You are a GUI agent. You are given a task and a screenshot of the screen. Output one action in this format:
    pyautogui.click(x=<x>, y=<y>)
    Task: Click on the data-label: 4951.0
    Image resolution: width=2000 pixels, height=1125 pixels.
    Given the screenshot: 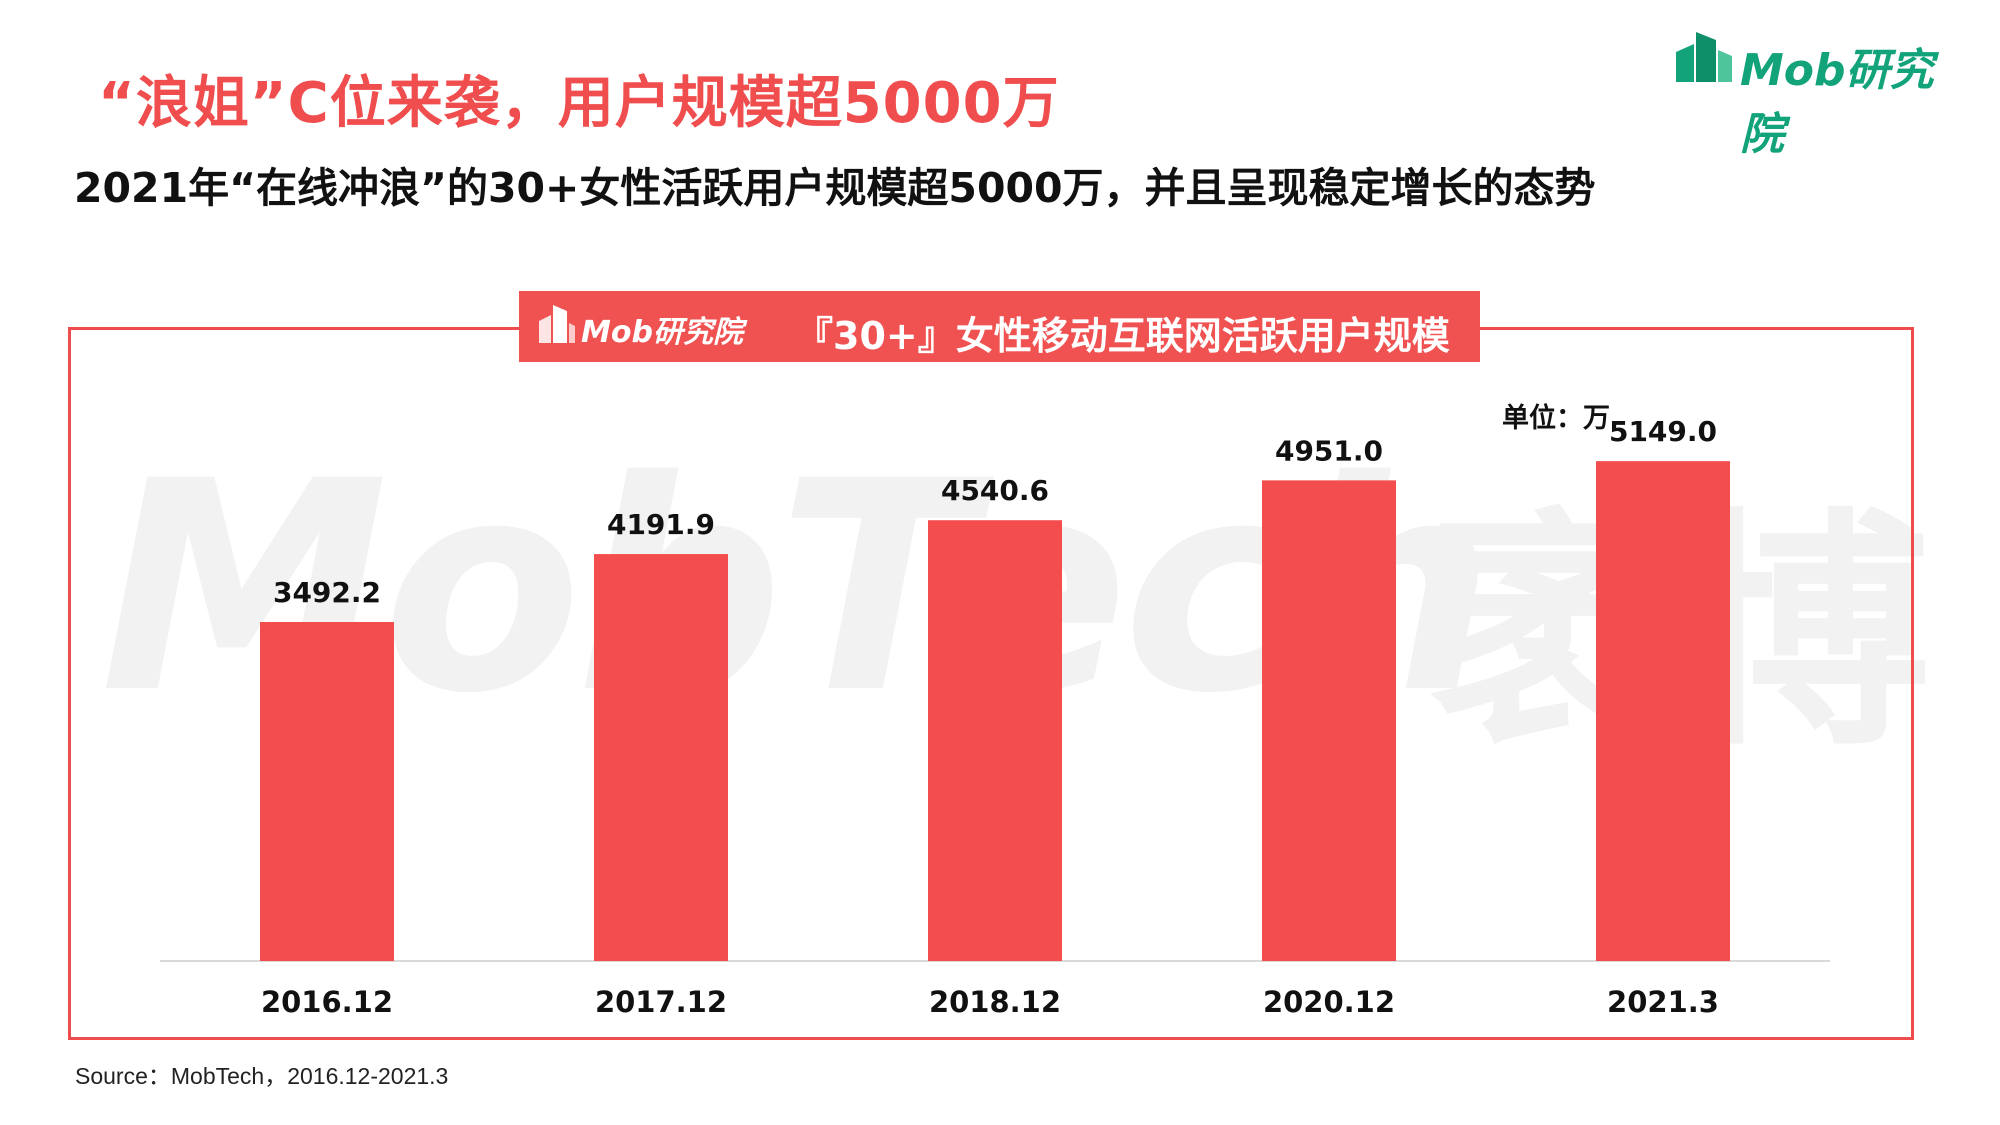 What is the action you would take?
    pyautogui.click(x=1329, y=450)
    